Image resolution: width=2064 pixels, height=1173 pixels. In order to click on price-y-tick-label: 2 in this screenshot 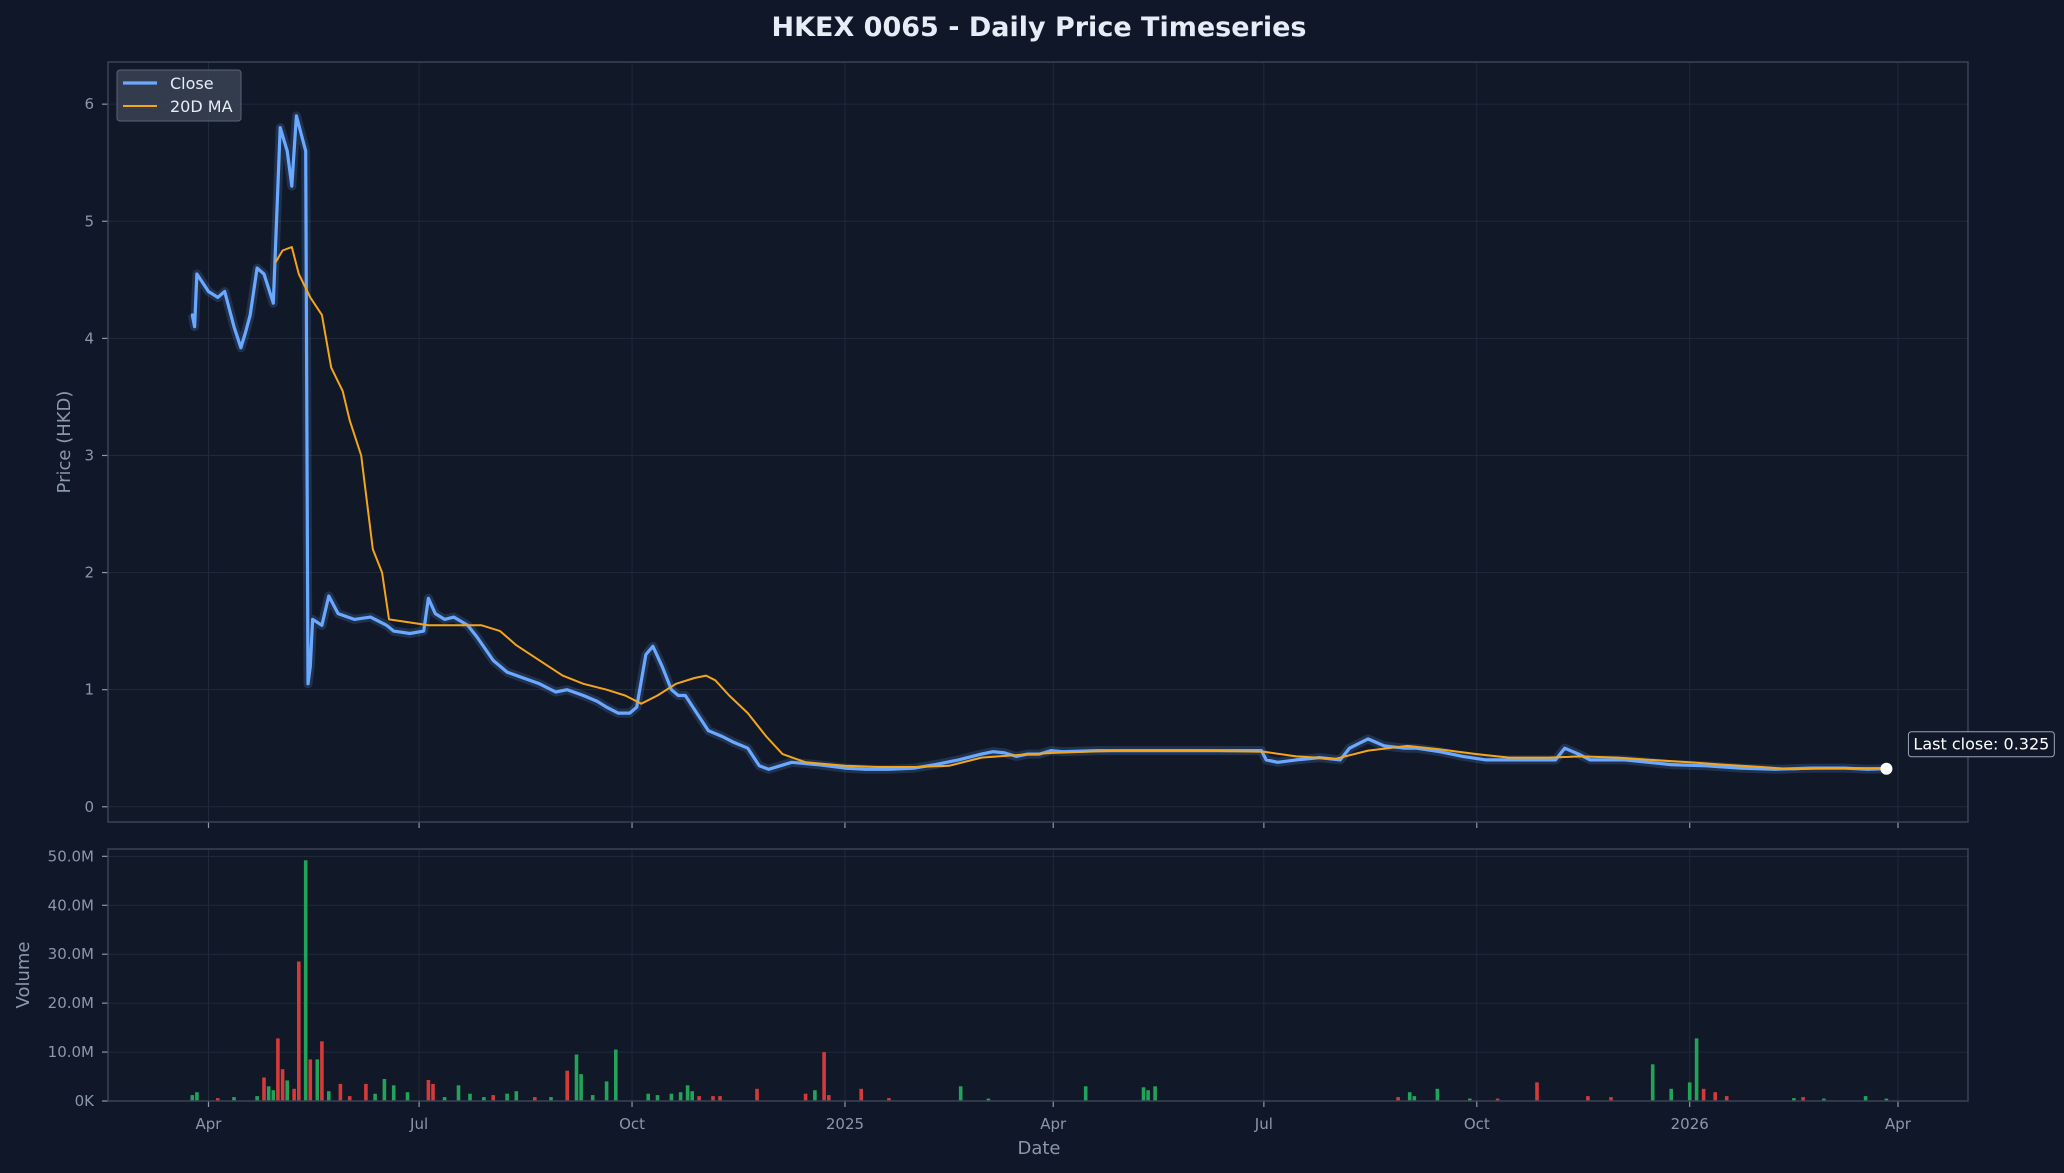, I will do `click(89, 573)`.